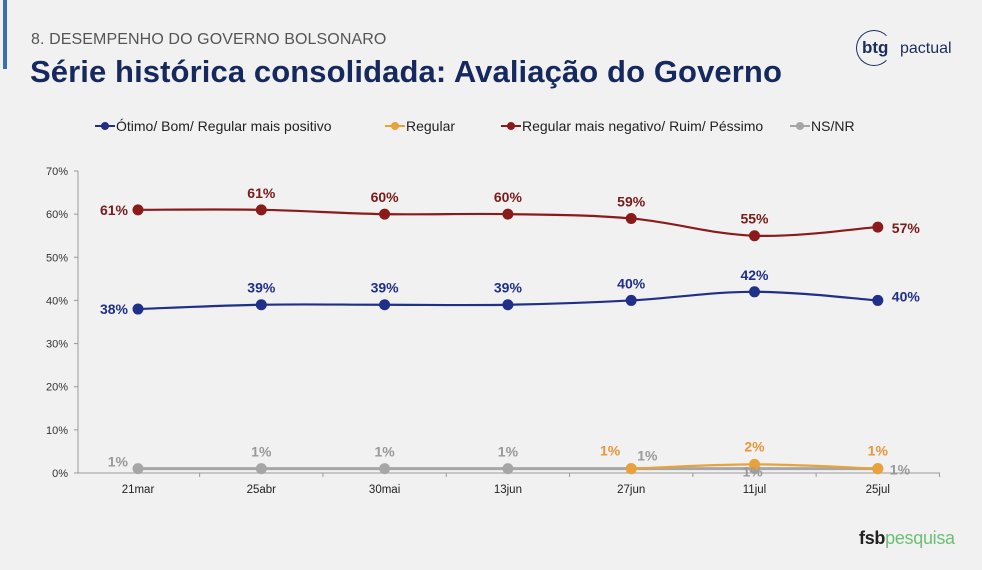 The width and height of the screenshot is (982, 570). I want to click on logo-ring-icon, so click(874, 48).